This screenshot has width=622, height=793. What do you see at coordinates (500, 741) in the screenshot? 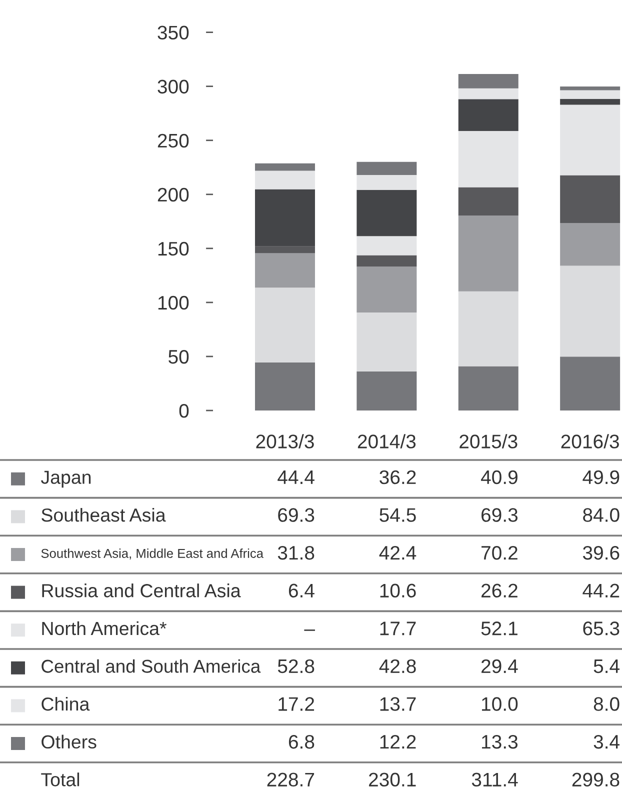
I see `data-label: 13.3` at bounding box center [500, 741].